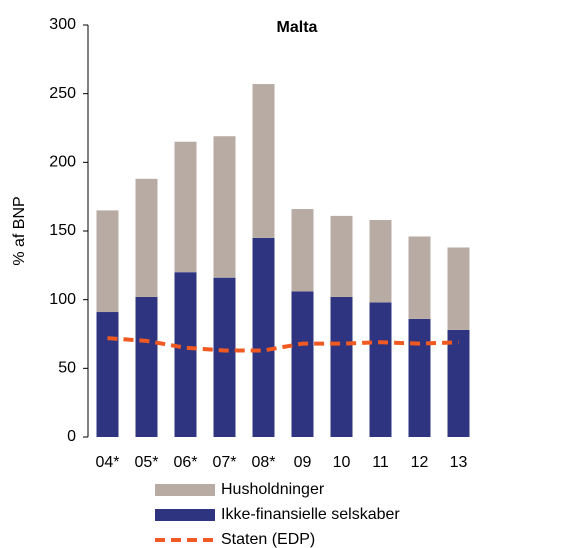  I want to click on y-tick-label: 150, so click(62, 230).